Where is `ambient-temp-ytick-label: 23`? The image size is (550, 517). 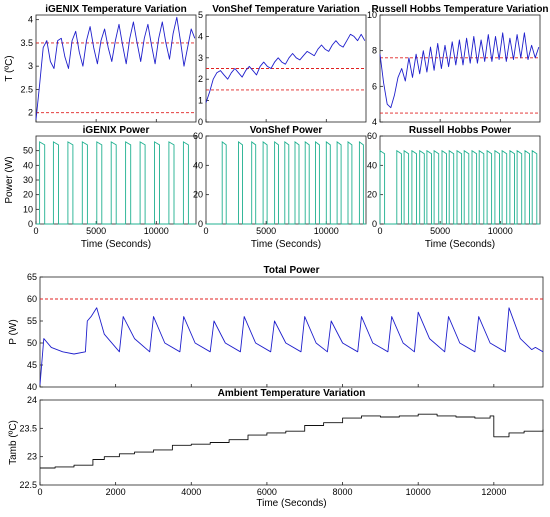
ambient-temp-ytick-label: 23 is located at coordinates (32, 457).